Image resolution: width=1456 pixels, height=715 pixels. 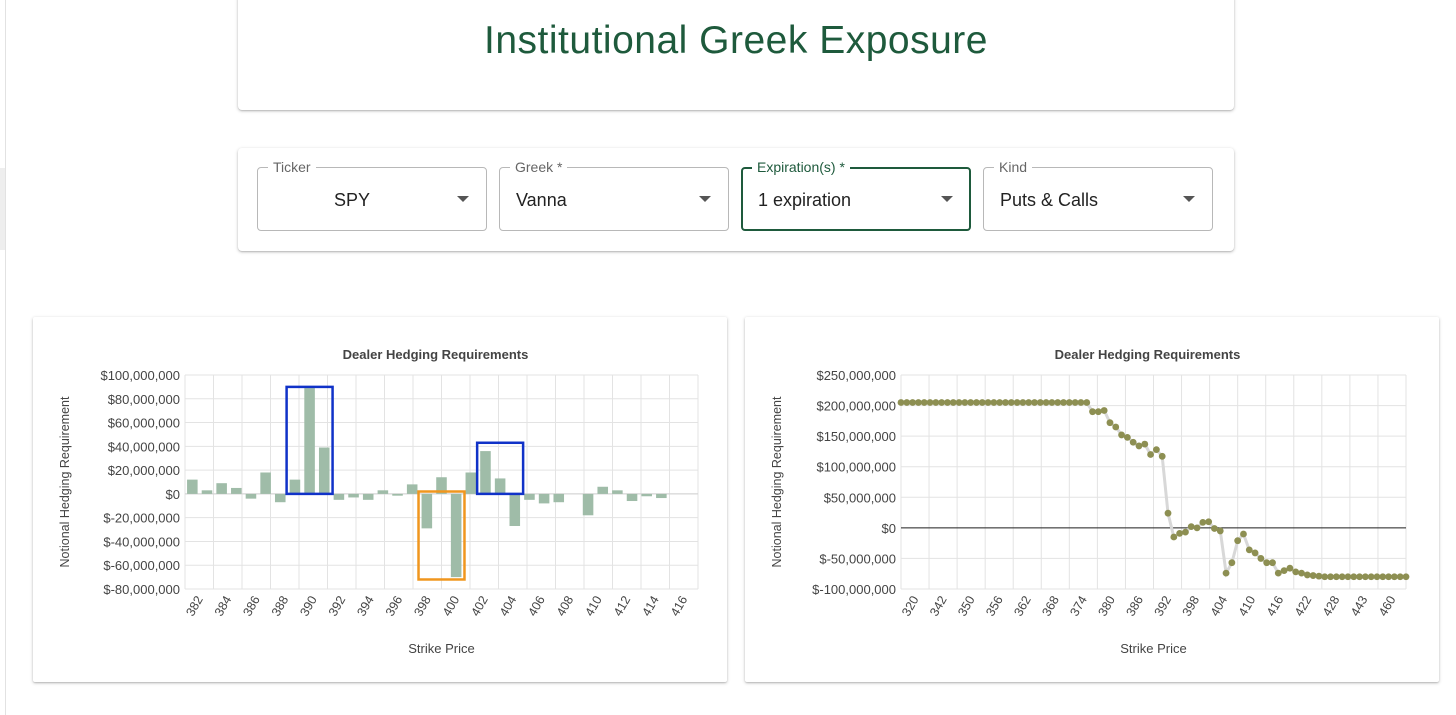 What do you see at coordinates (910, 605) in the screenshot?
I see `x-tick-label: 320` at bounding box center [910, 605].